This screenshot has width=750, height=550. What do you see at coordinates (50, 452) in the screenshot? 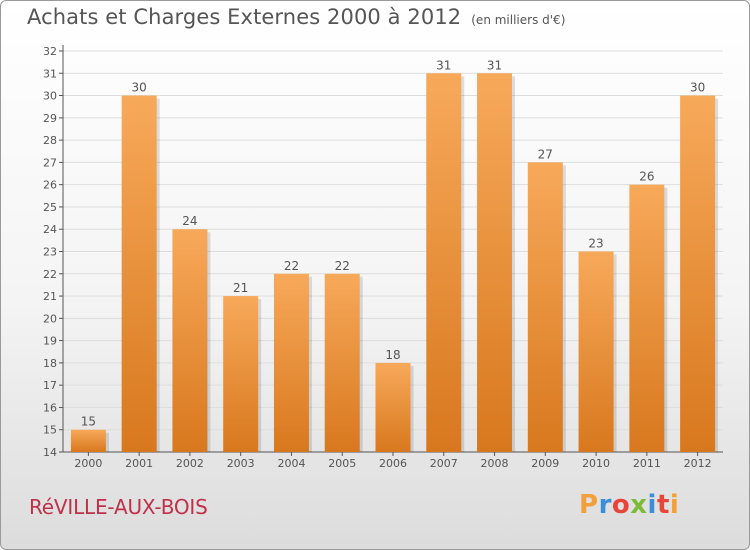
I see `y-tick-label: 14` at bounding box center [50, 452].